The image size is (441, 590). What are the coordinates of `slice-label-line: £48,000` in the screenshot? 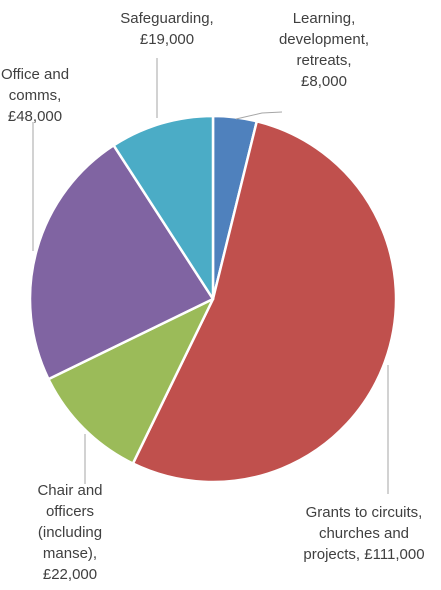 It's located at (35, 116).